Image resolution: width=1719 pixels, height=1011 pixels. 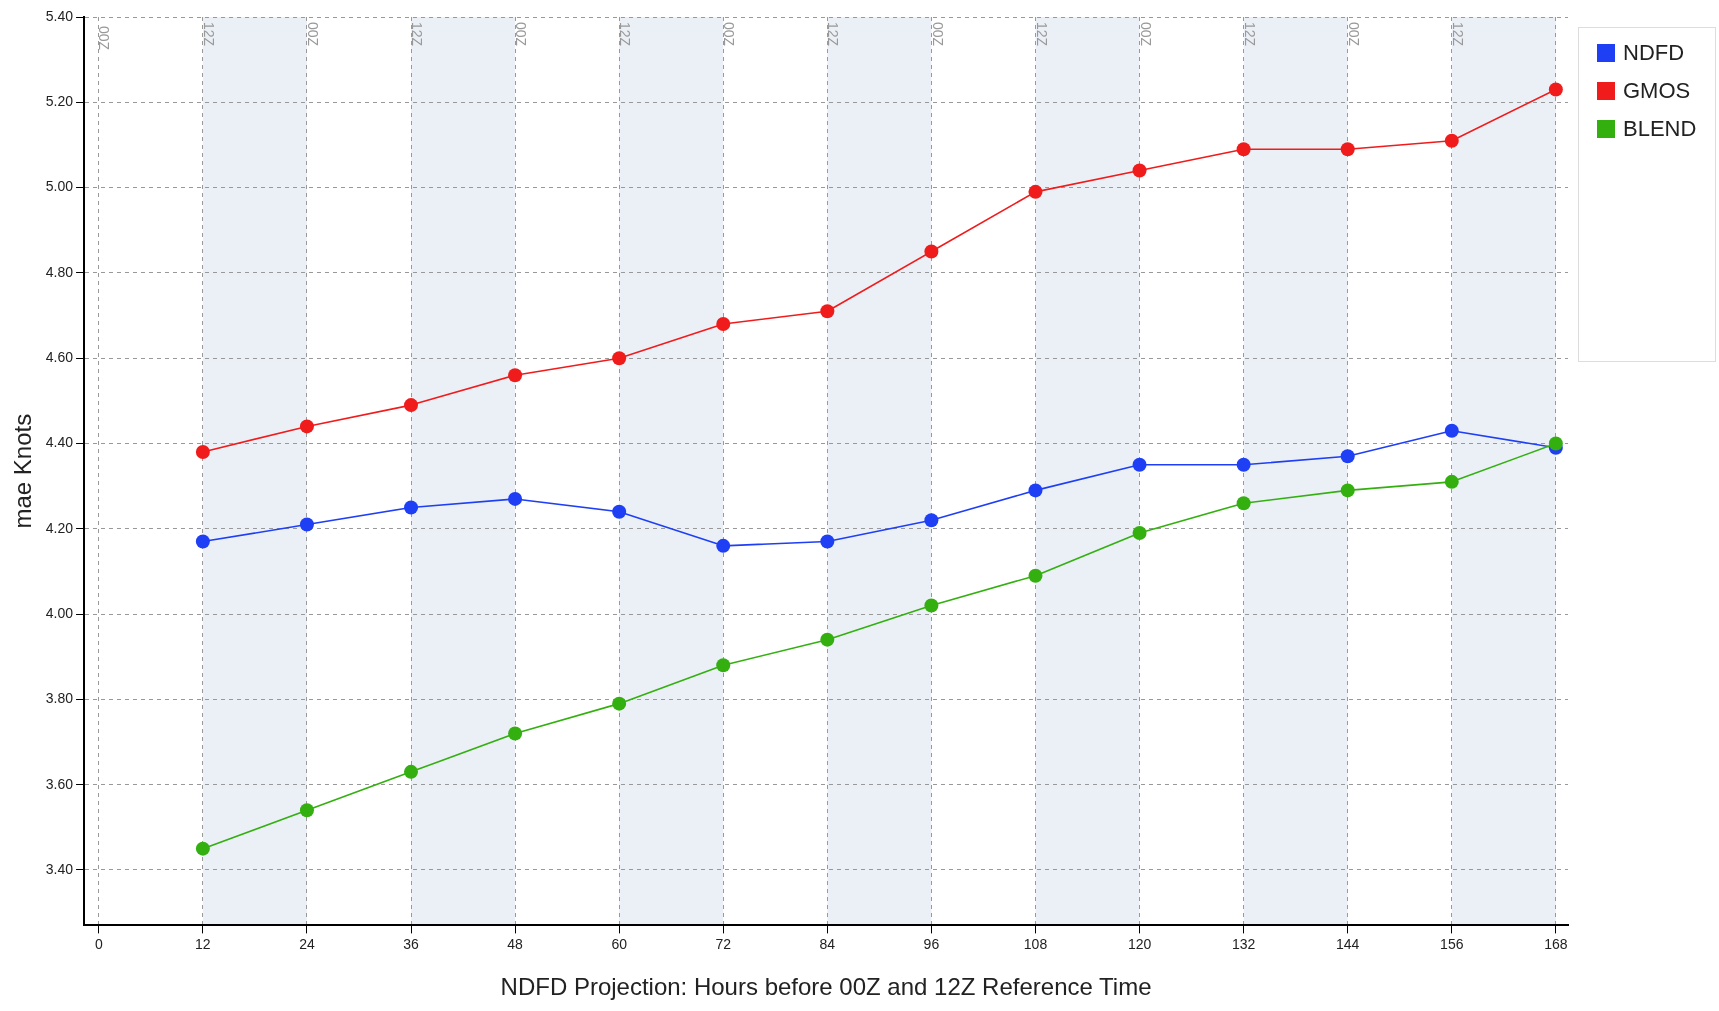 What do you see at coordinates (307, 943) in the screenshot?
I see `x-tick-label: 24` at bounding box center [307, 943].